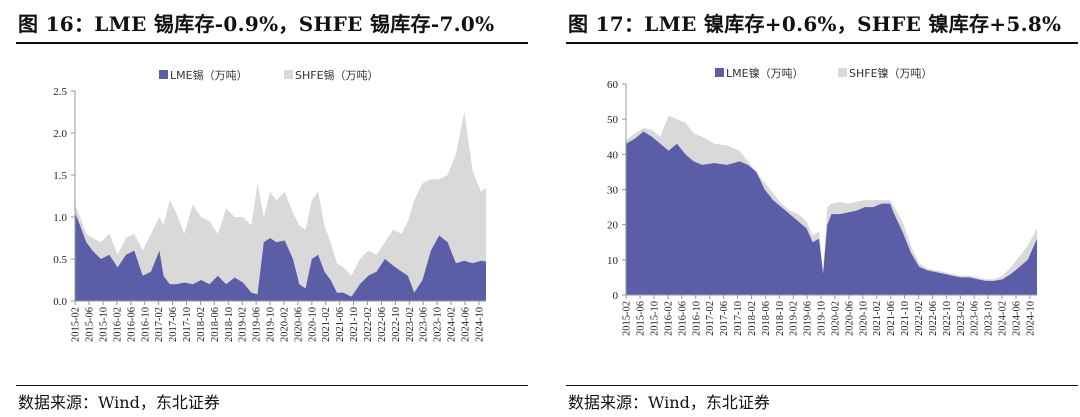  What do you see at coordinates (616, 296) in the screenshot?
I see `y-tick-label: 0` at bounding box center [616, 296].